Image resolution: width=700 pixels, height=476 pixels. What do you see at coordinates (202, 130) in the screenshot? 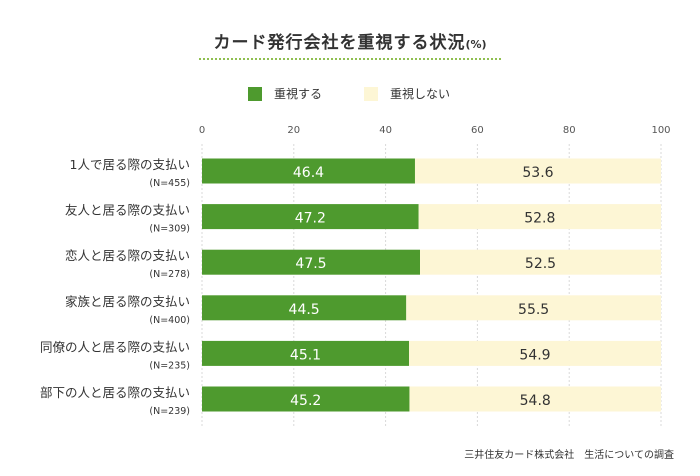
I see `x-tick-label: 0` at bounding box center [202, 130].